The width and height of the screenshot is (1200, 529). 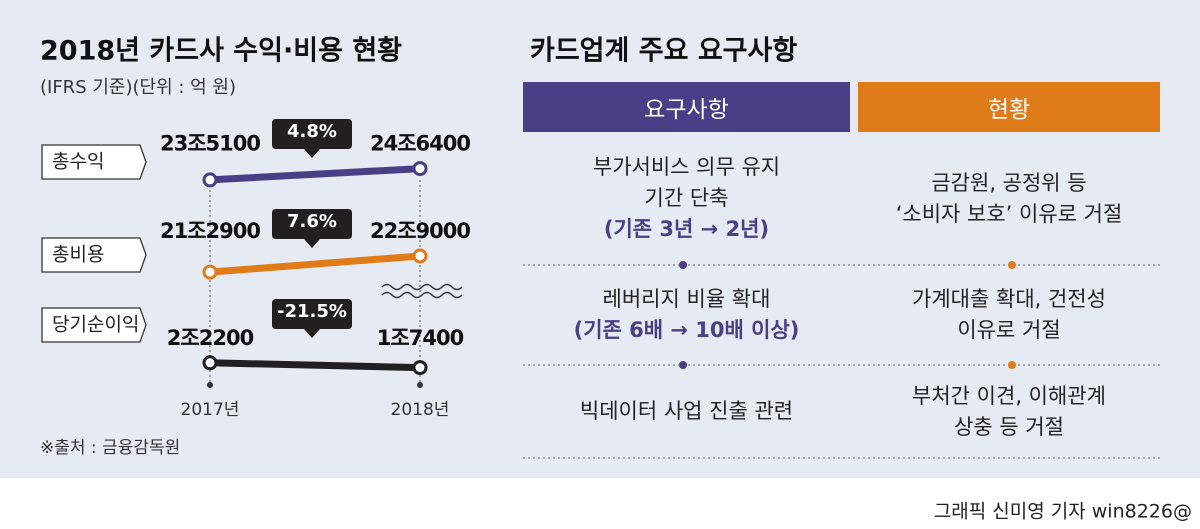 What do you see at coordinates (422, 291) in the screenshot?
I see `axis-break` at bounding box center [422, 291].